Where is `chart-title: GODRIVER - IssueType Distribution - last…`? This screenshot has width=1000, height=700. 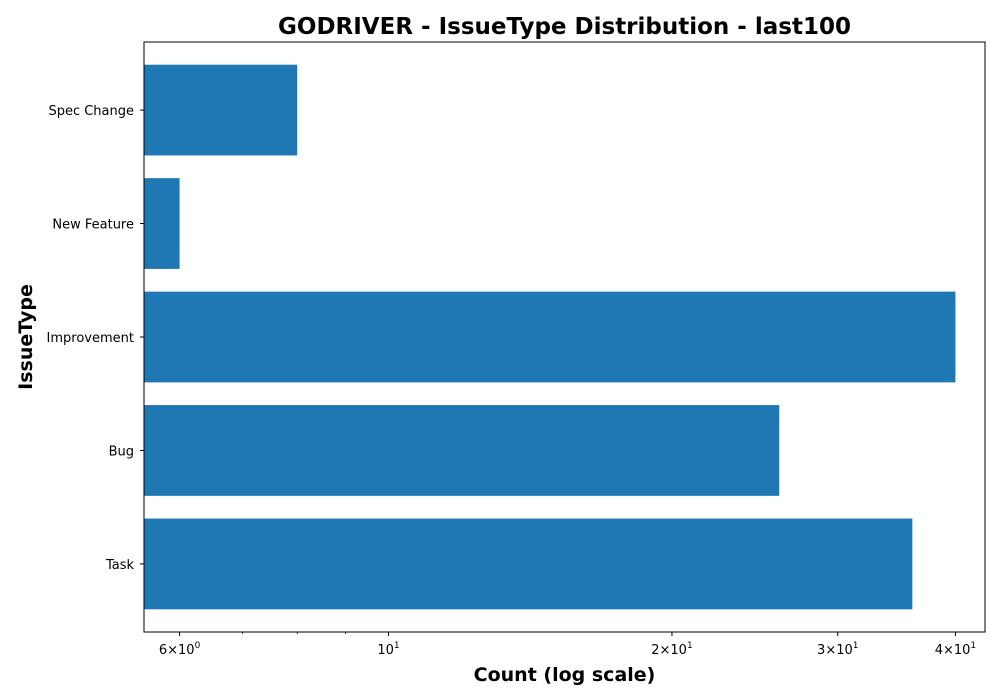 chart-title: GODRIVER - IssueType Distribution - last… is located at coordinates (564, 27).